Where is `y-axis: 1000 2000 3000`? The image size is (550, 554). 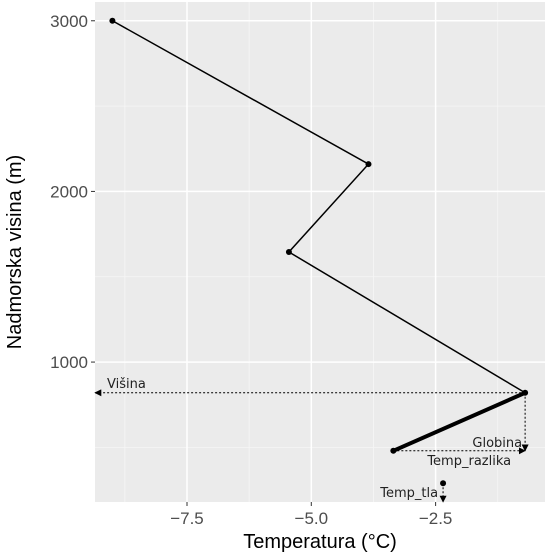
y-axis: 1000 2000 3000 is located at coordinates (72, 192).